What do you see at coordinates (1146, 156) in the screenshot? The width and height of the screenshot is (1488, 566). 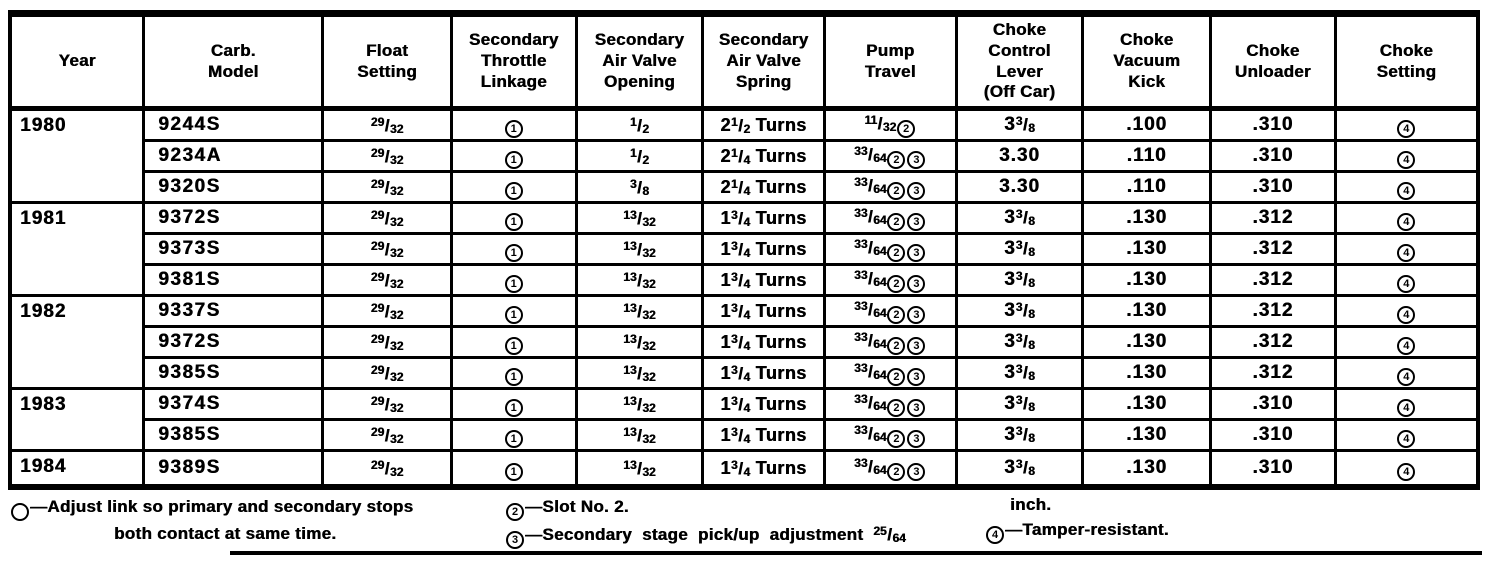 I see `cell-kick: .110` at bounding box center [1146, 156].